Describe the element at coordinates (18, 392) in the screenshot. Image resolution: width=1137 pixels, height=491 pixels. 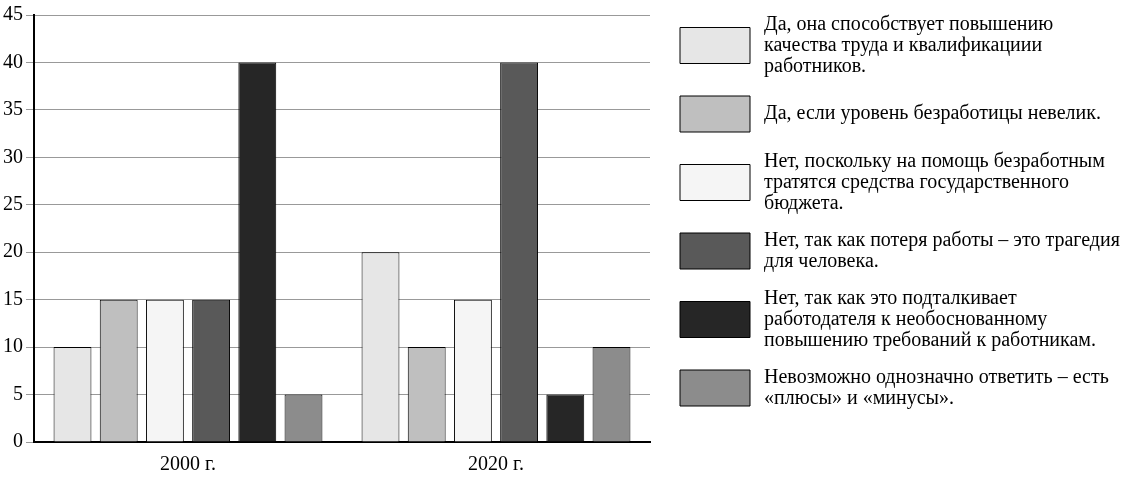
I see `y-tick-label: 5` at that location.